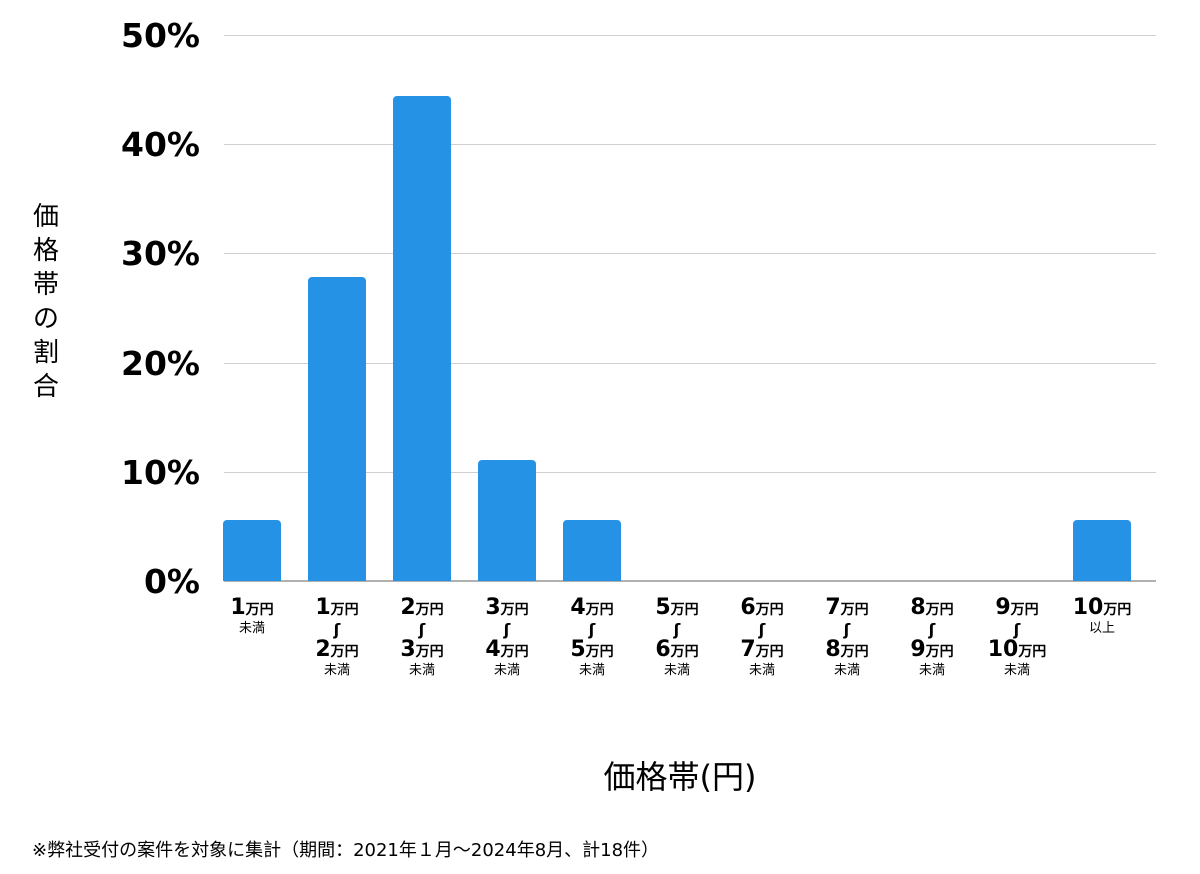 This screenshot has height=874, width=1200. Describe the element at coordinates (677, 636) in the screenshot. I see `x-category-label: 5万円 ʃ 6万円 未満` at that location.